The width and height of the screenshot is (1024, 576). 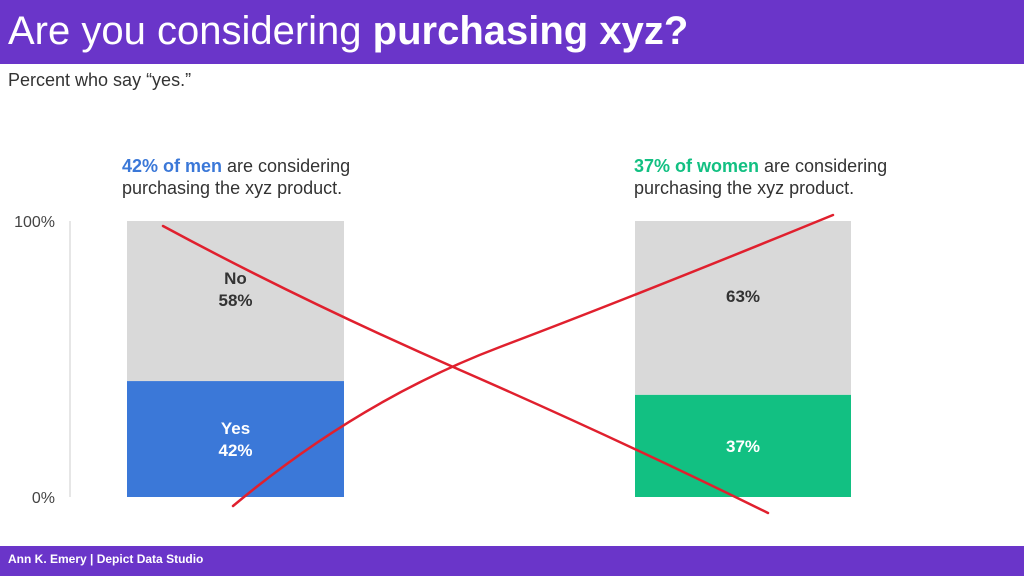 I want to click on bar-women-yes, so click(x=743, y=445).